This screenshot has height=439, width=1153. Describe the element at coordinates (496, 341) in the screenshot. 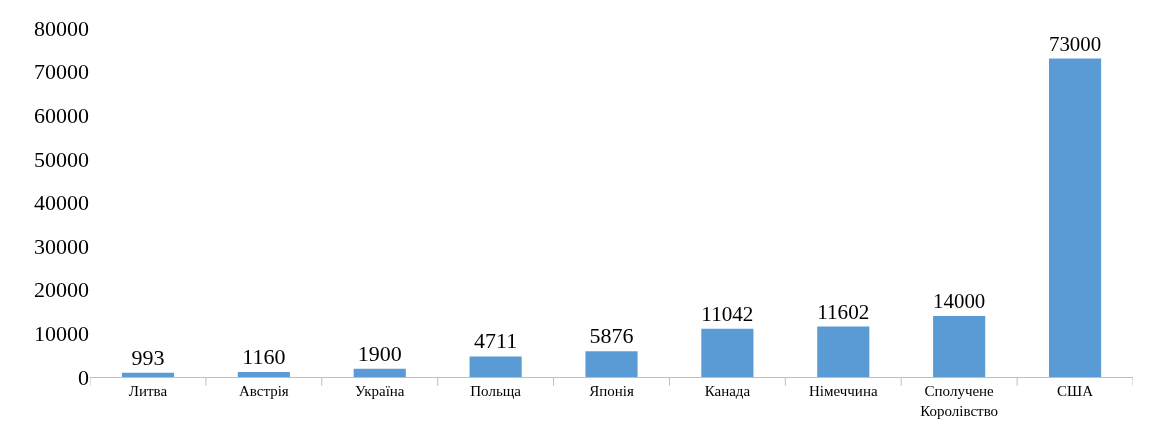

I see `data-label: 4711` at that location.